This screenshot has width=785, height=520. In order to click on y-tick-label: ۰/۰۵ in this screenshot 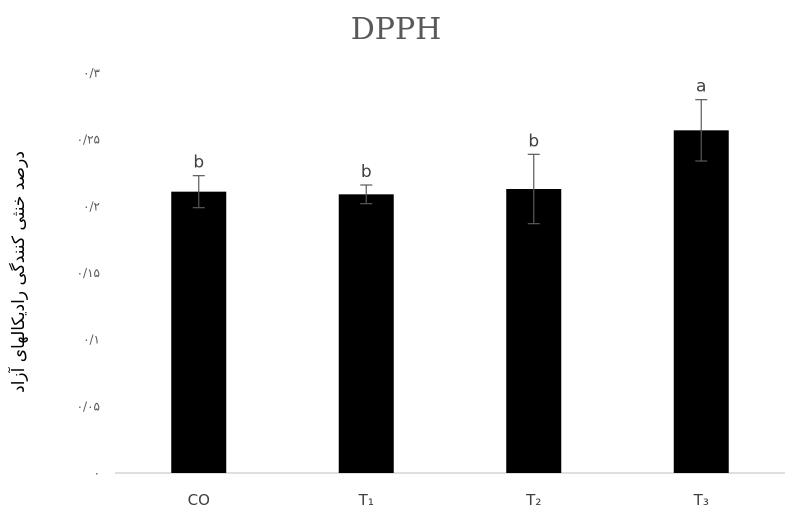, I will do `click(88, 406)`.